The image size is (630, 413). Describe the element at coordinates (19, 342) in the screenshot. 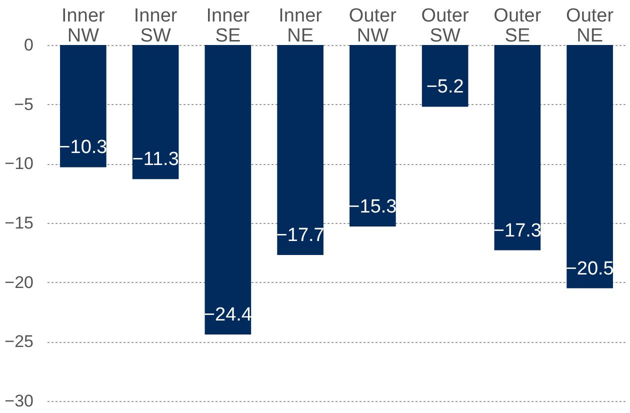

I see `y-tick-label: −25` at that location.